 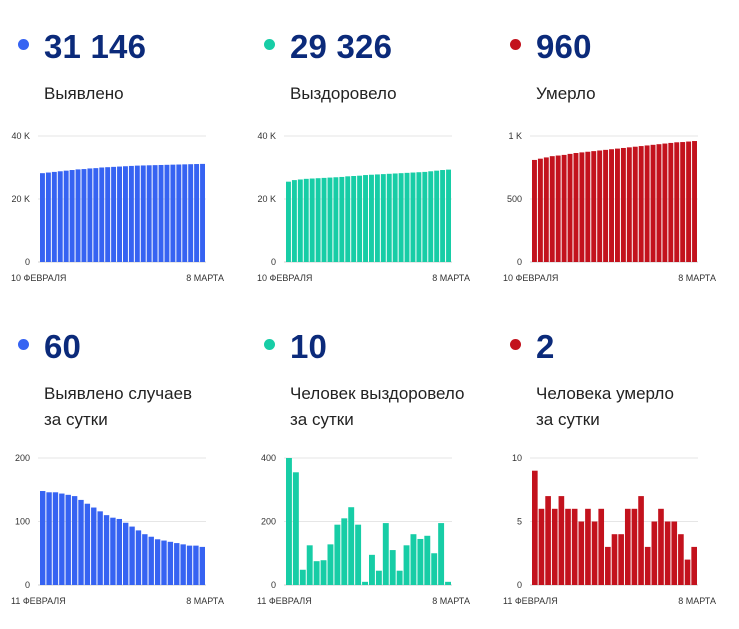 What do you see at coordinates (38, 601) in the screenshot?
I see `x-start-label: 11 ФЕВРАЛЯ` at bounding box center [38, 601].